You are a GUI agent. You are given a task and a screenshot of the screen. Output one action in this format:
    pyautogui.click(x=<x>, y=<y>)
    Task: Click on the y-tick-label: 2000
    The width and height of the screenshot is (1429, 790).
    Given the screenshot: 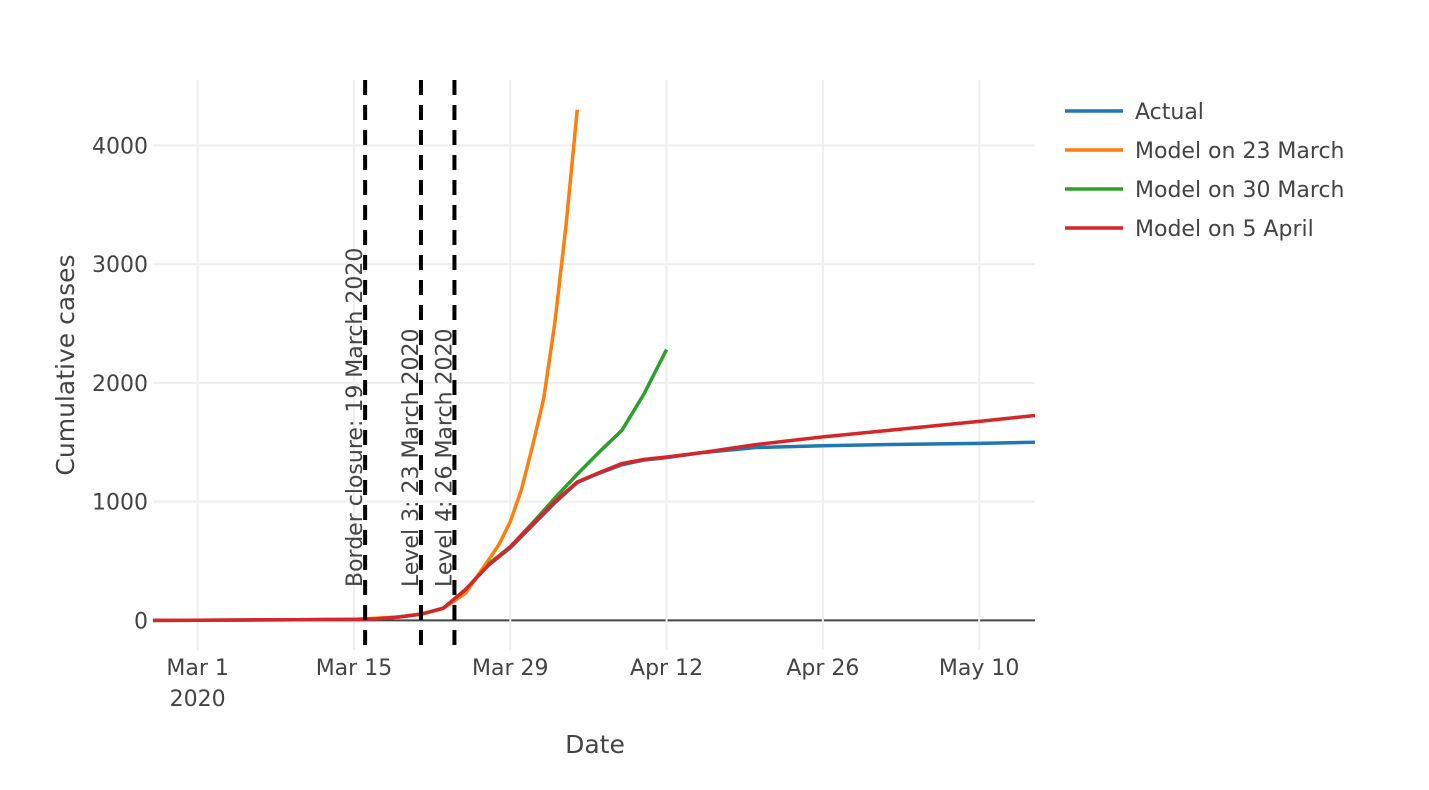 What is the action you would take?
    pyautogui.click(x=120, y=384)
    